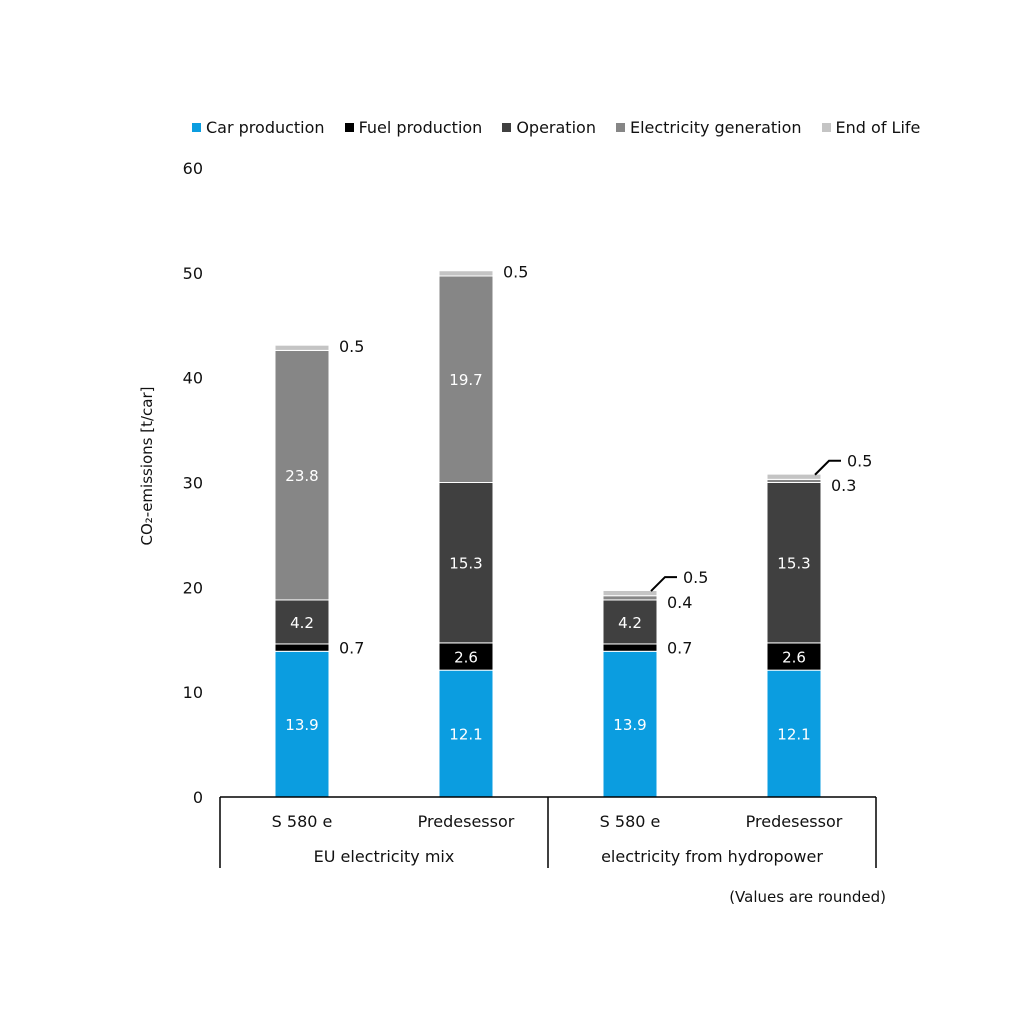  I want to click on rounding-note: (Values are rounded), so click(807, 897).